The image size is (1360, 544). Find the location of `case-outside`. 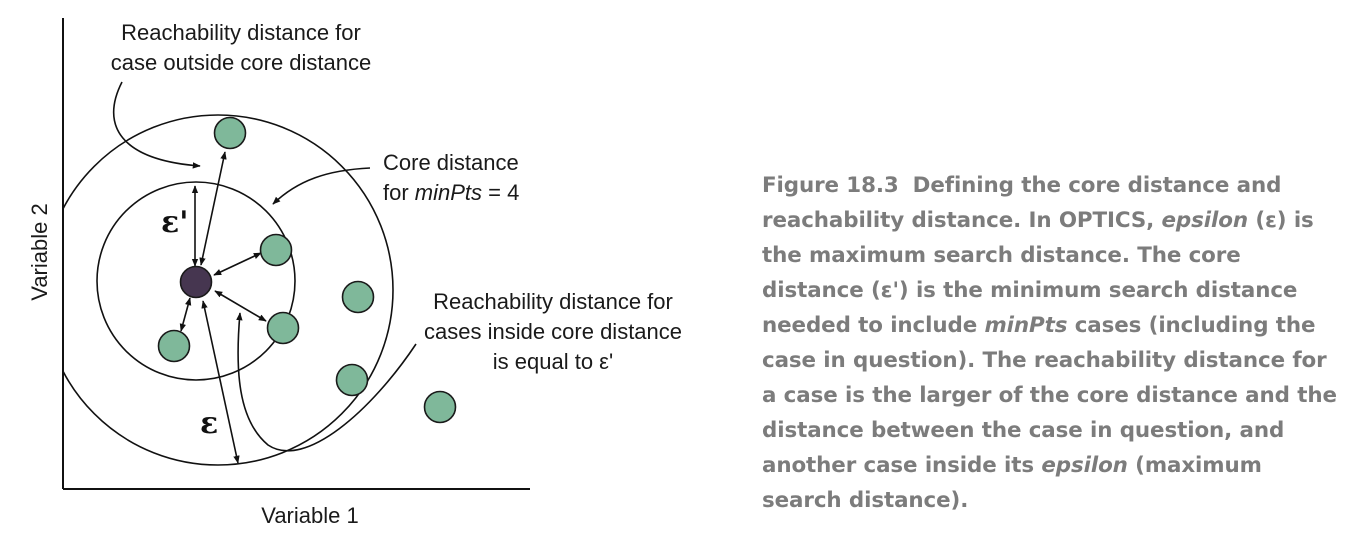

case-outside is located at coordinates (440, 407).